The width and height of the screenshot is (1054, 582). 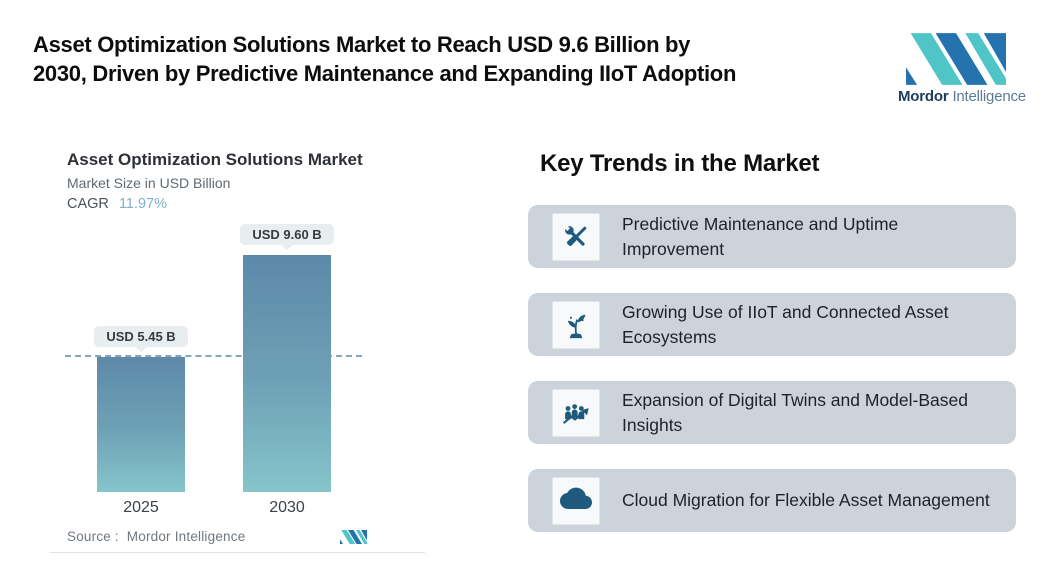 What do you see at coordinates (353, 536) in the screenshot?
I see `mordor-intelligence-mini-logo-icon` at bounding box center [353, 536].